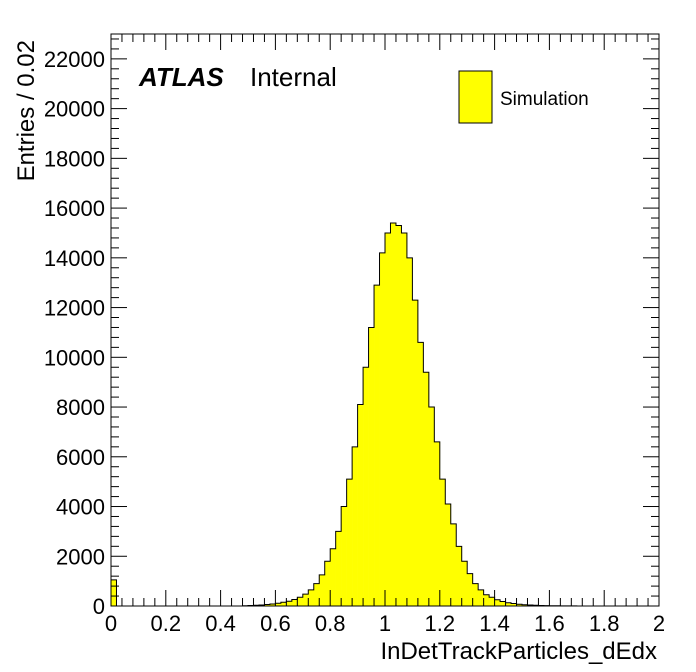 Image resolution: width=696 pixels, height=672 pixels. I want to click on y-tick-label: 6000, so click(80, 457).